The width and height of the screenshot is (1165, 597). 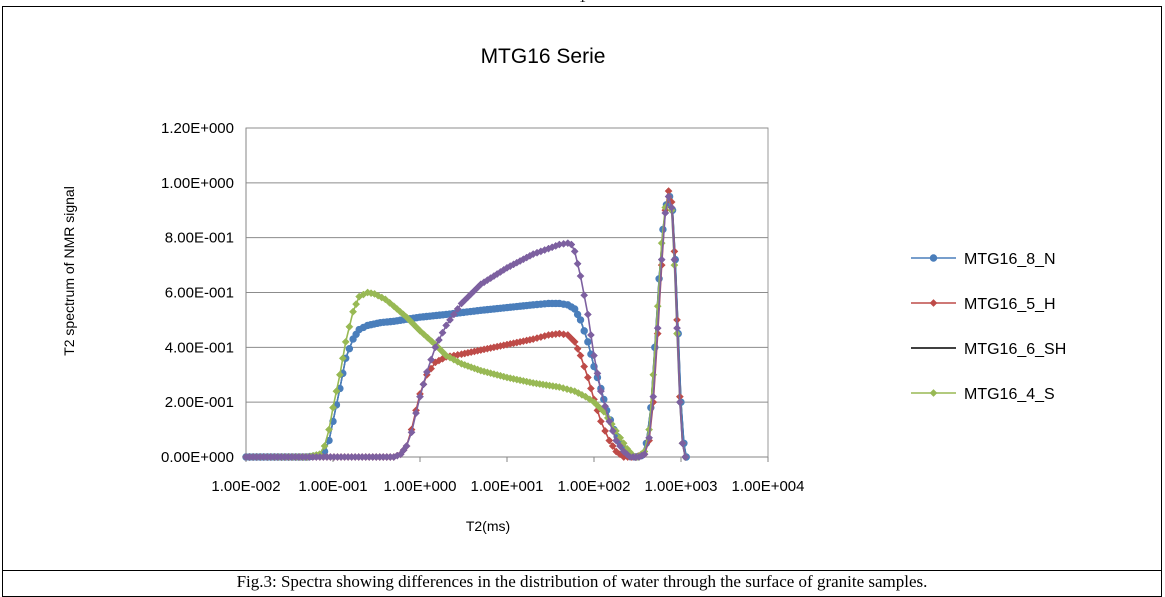 I want to click on x-tick-label: 1.00E-001, so click(x=332, y=486).